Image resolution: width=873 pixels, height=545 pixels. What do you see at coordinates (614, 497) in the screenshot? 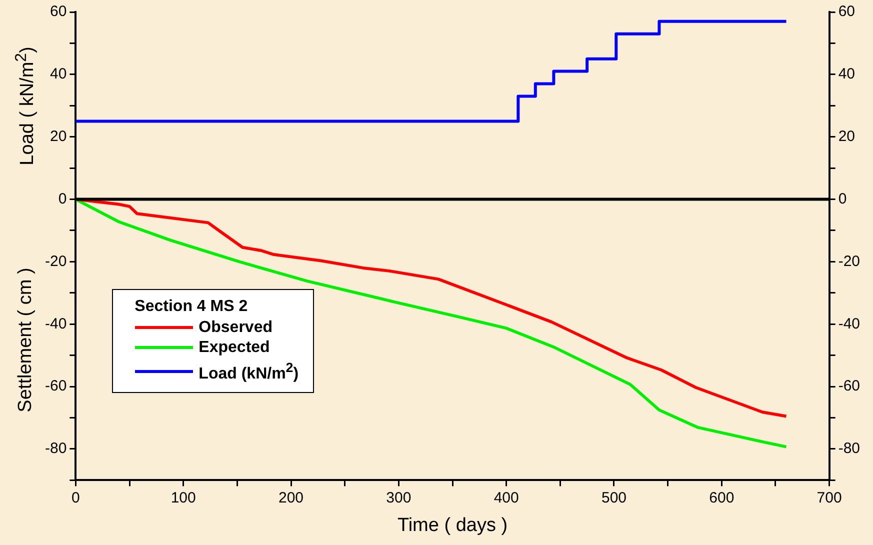
I see `x-tick-label: 500` at bounding box center [614, 497].